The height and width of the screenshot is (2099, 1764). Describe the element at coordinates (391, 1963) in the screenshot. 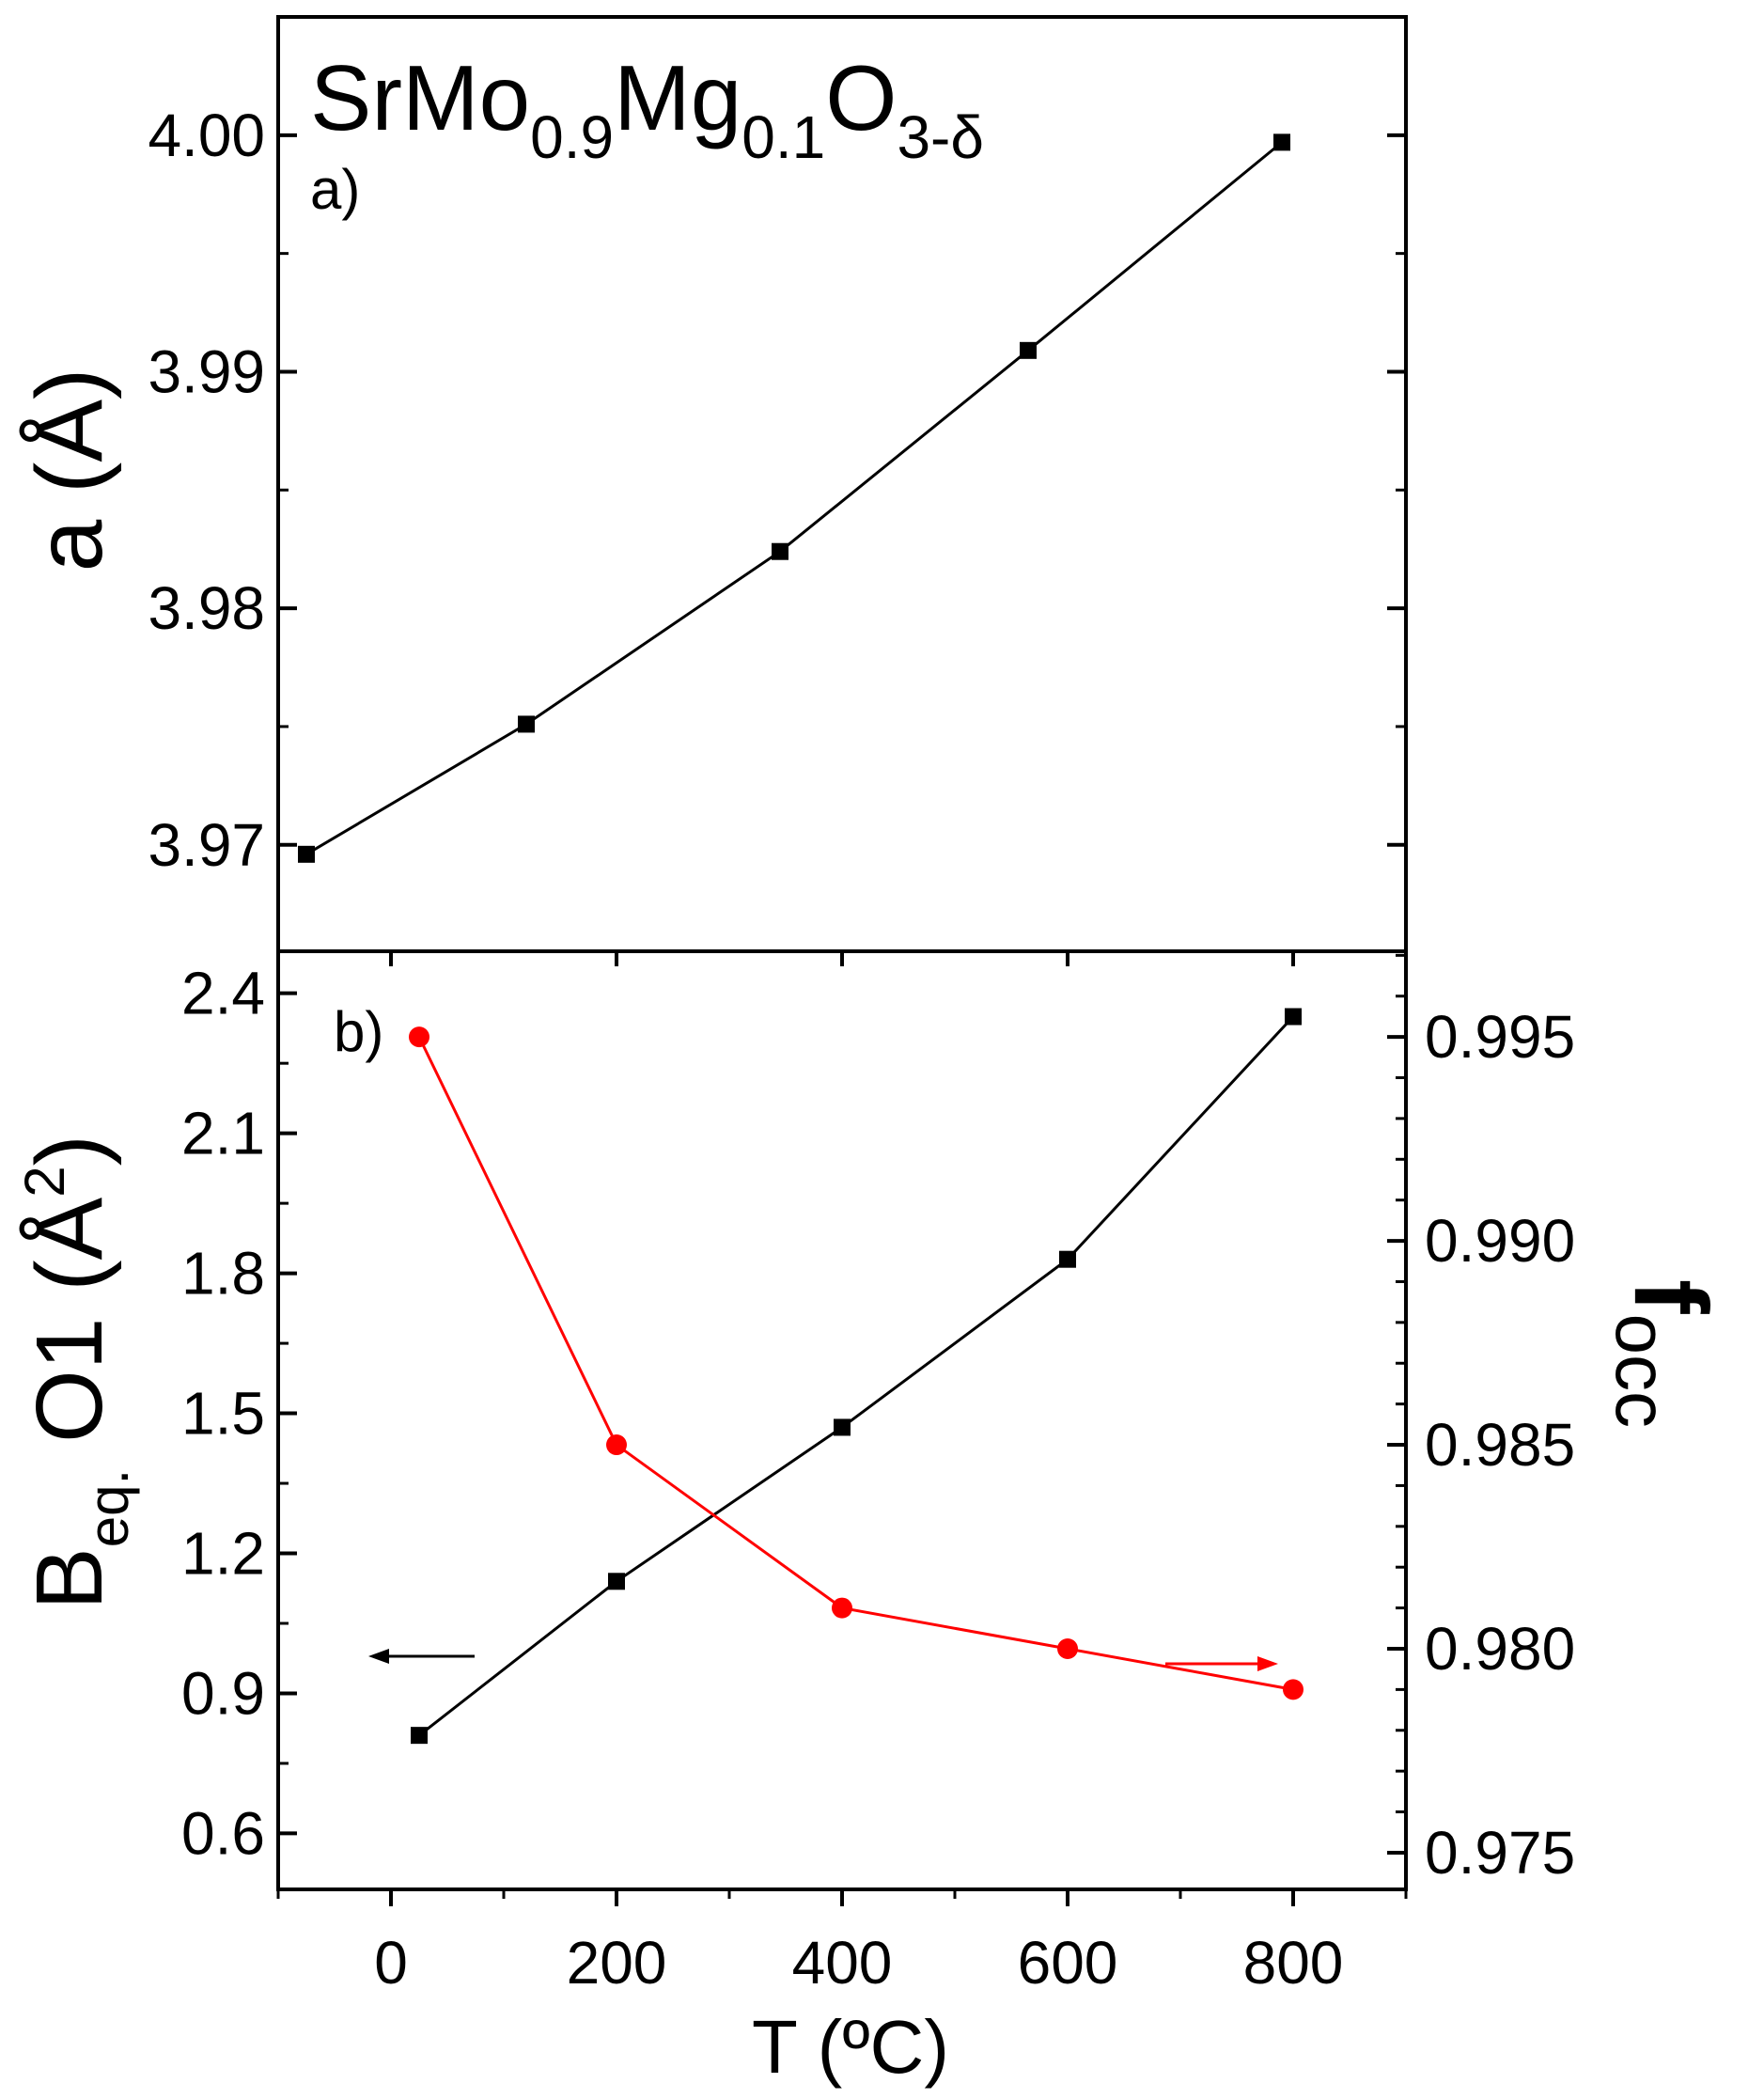

I see `x-tick-label: 0` at that location.